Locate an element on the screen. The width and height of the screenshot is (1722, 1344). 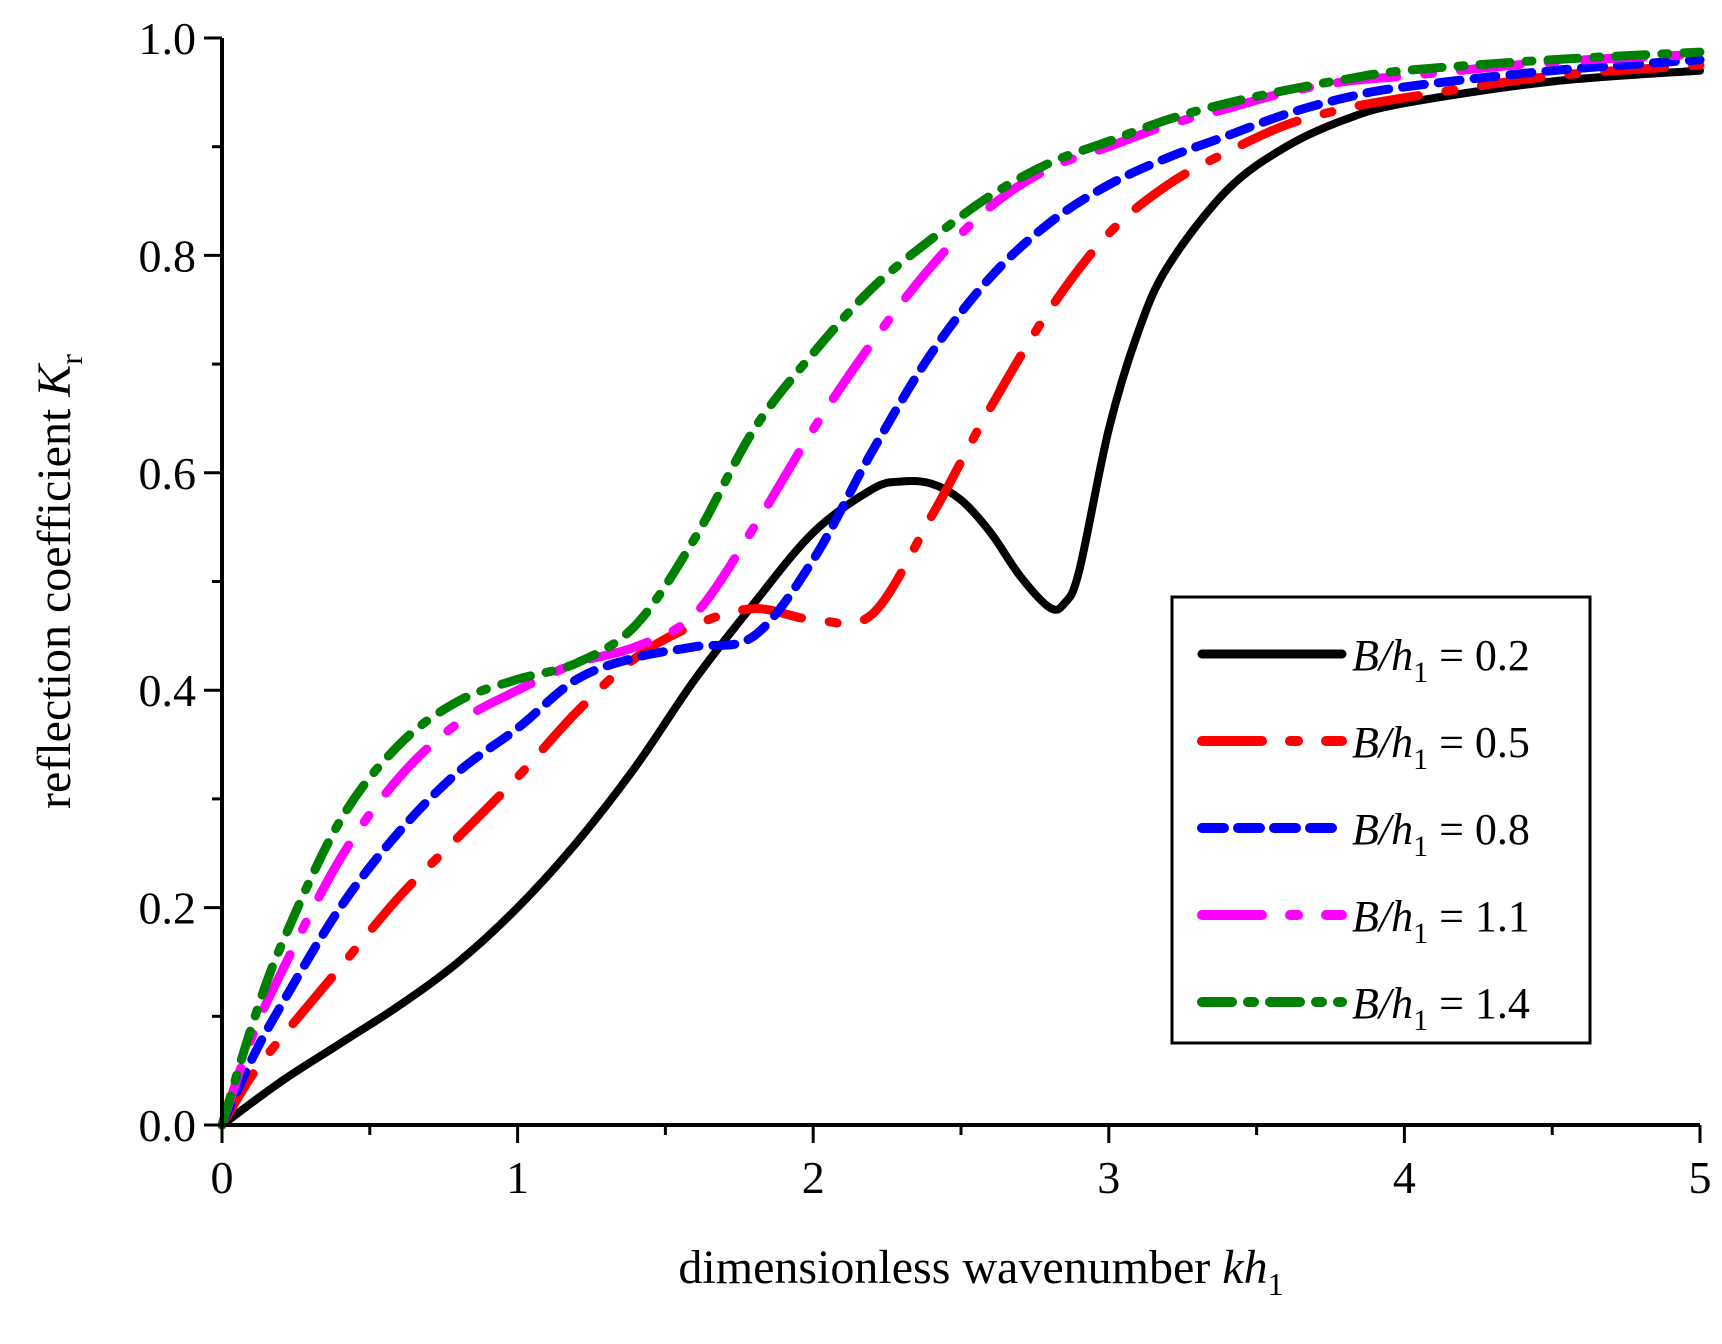
x-tick-label: 1 is located at coordinates (517, 1177).